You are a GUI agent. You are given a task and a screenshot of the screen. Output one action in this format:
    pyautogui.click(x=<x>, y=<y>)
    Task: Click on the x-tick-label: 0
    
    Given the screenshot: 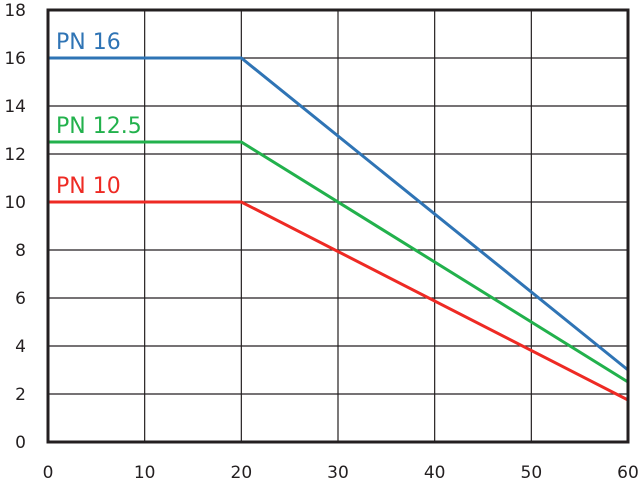 What is the action you would take?
    pyautogui.click(x=48, y=473)
    